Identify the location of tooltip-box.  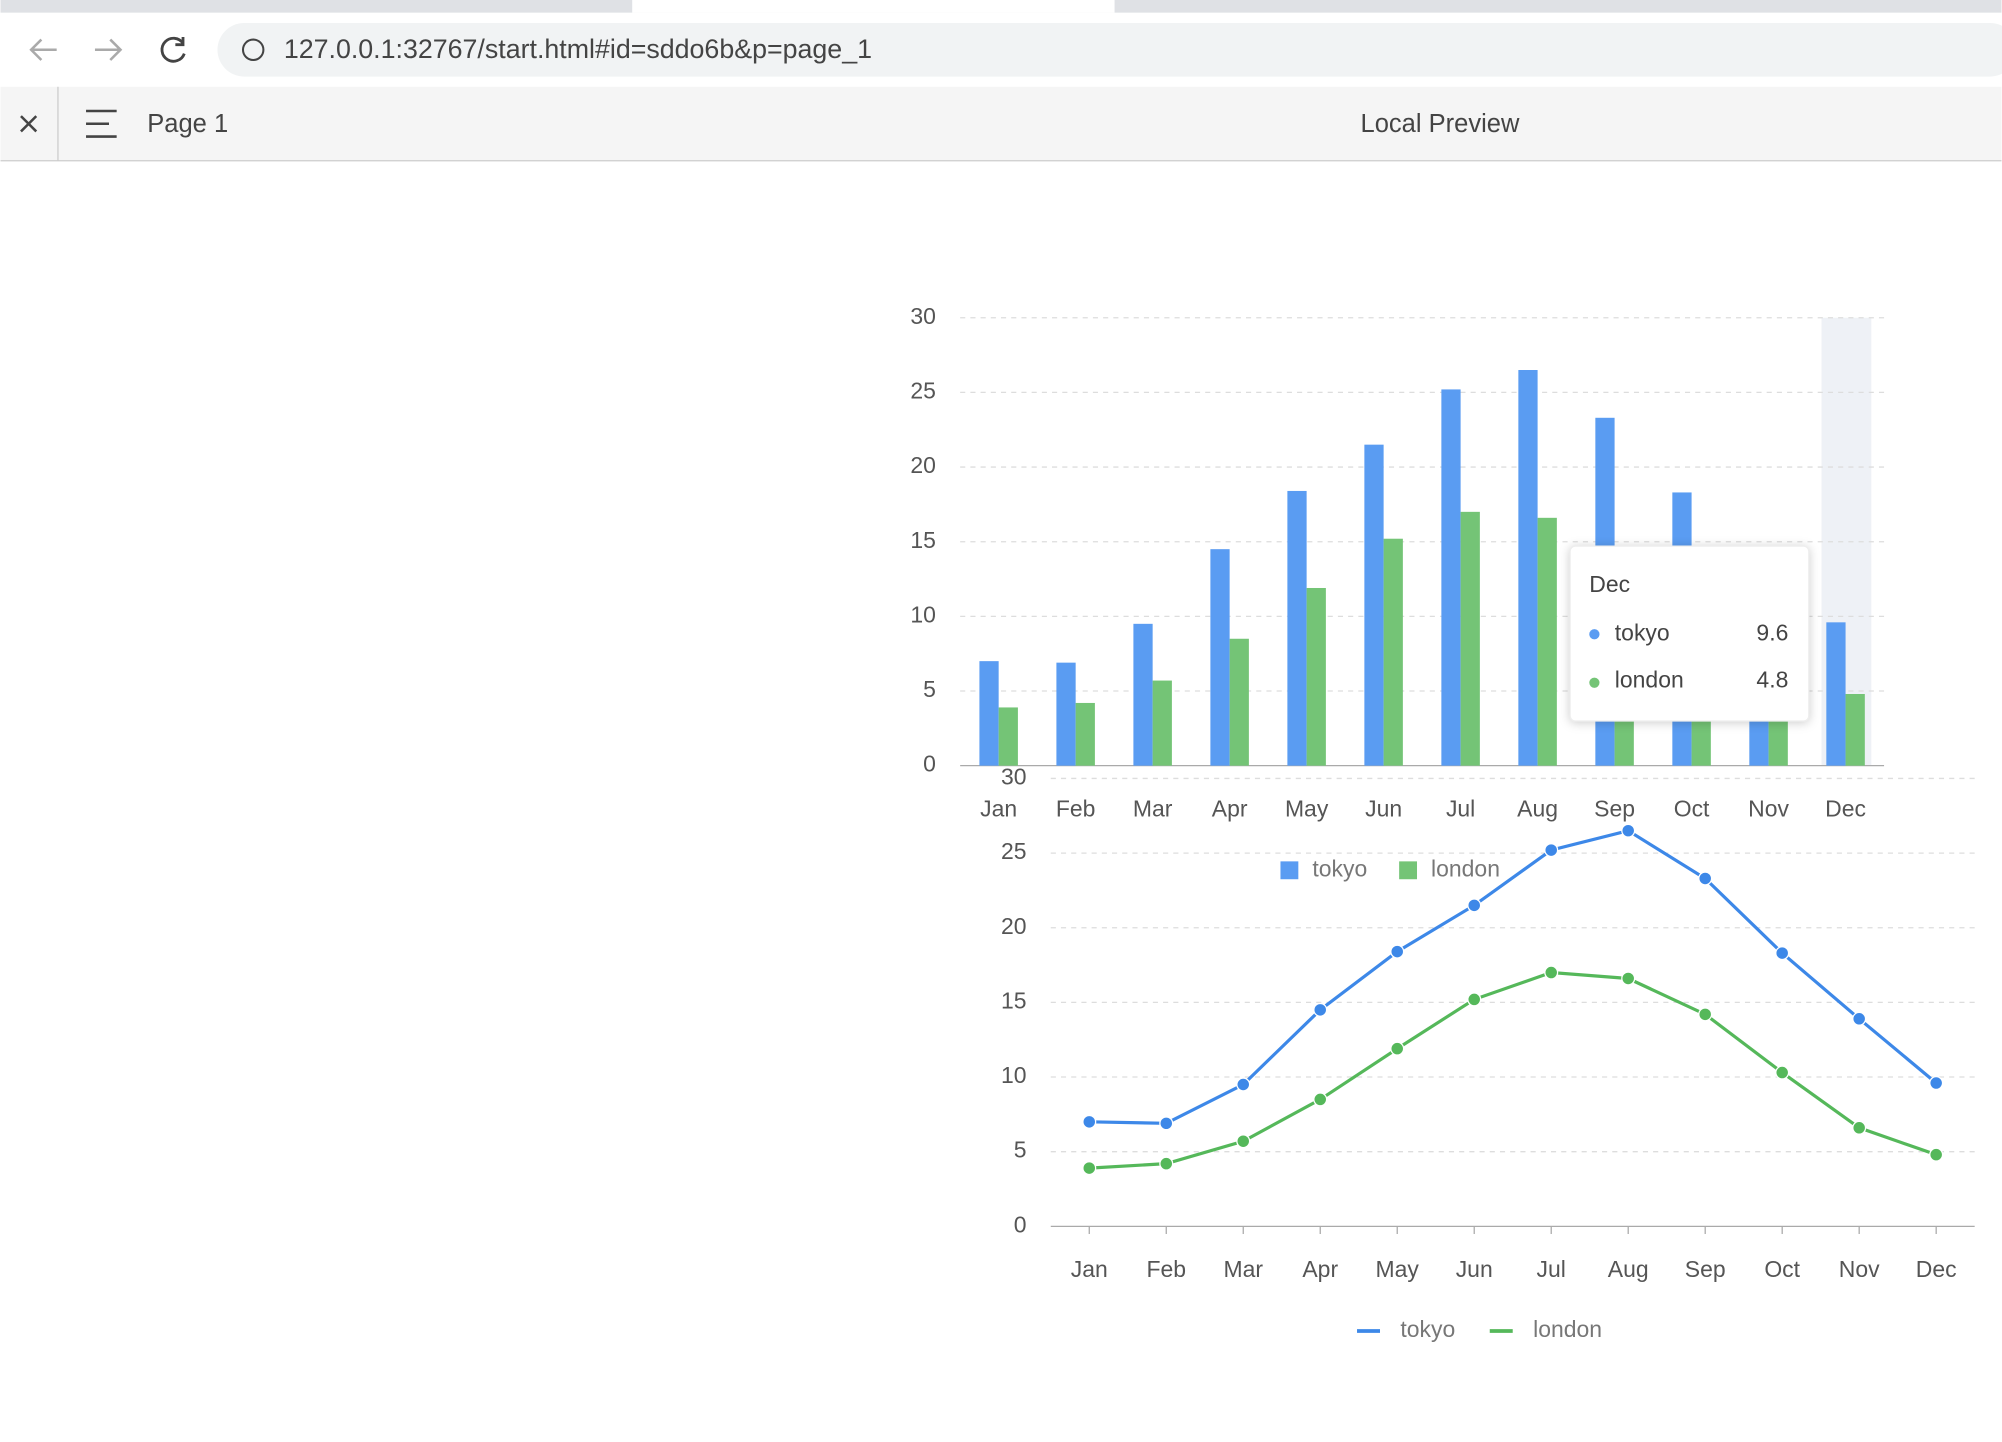
(1689, 633).